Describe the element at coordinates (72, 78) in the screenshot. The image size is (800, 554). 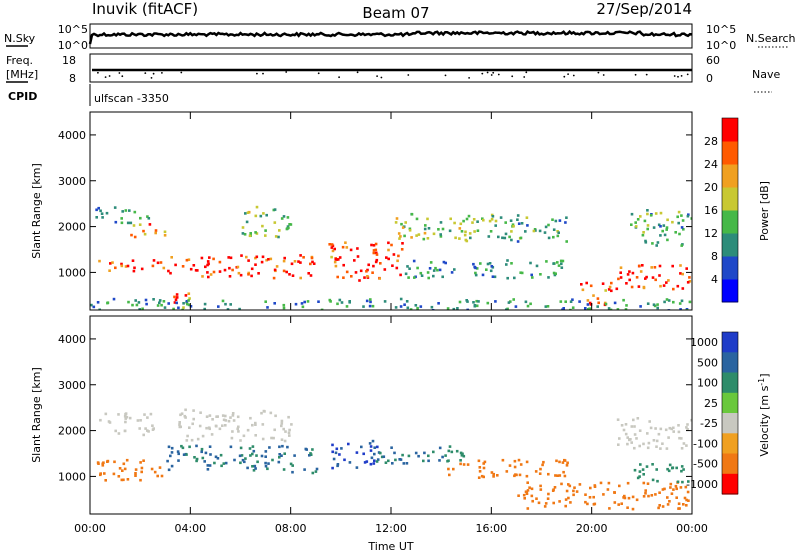
I see `freq-tick-low: 8` at that location.